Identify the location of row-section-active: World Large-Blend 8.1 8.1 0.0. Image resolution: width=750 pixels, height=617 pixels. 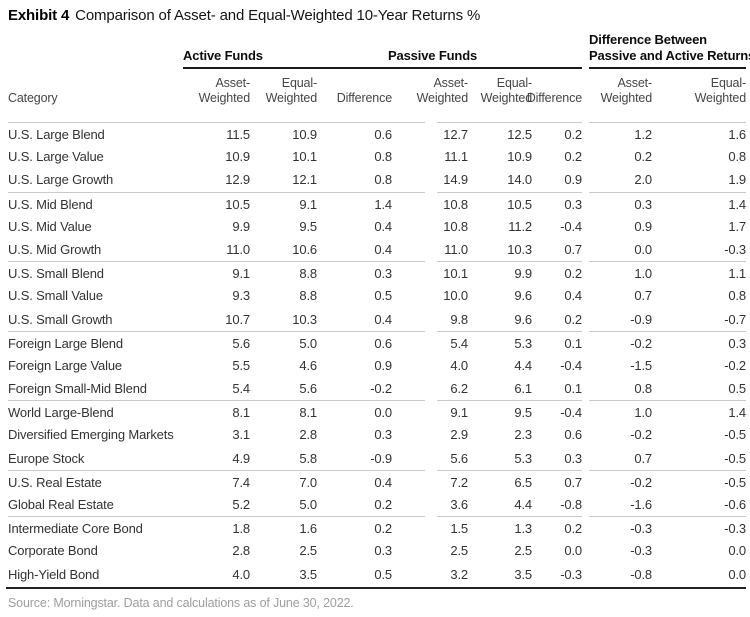
(216, 411).